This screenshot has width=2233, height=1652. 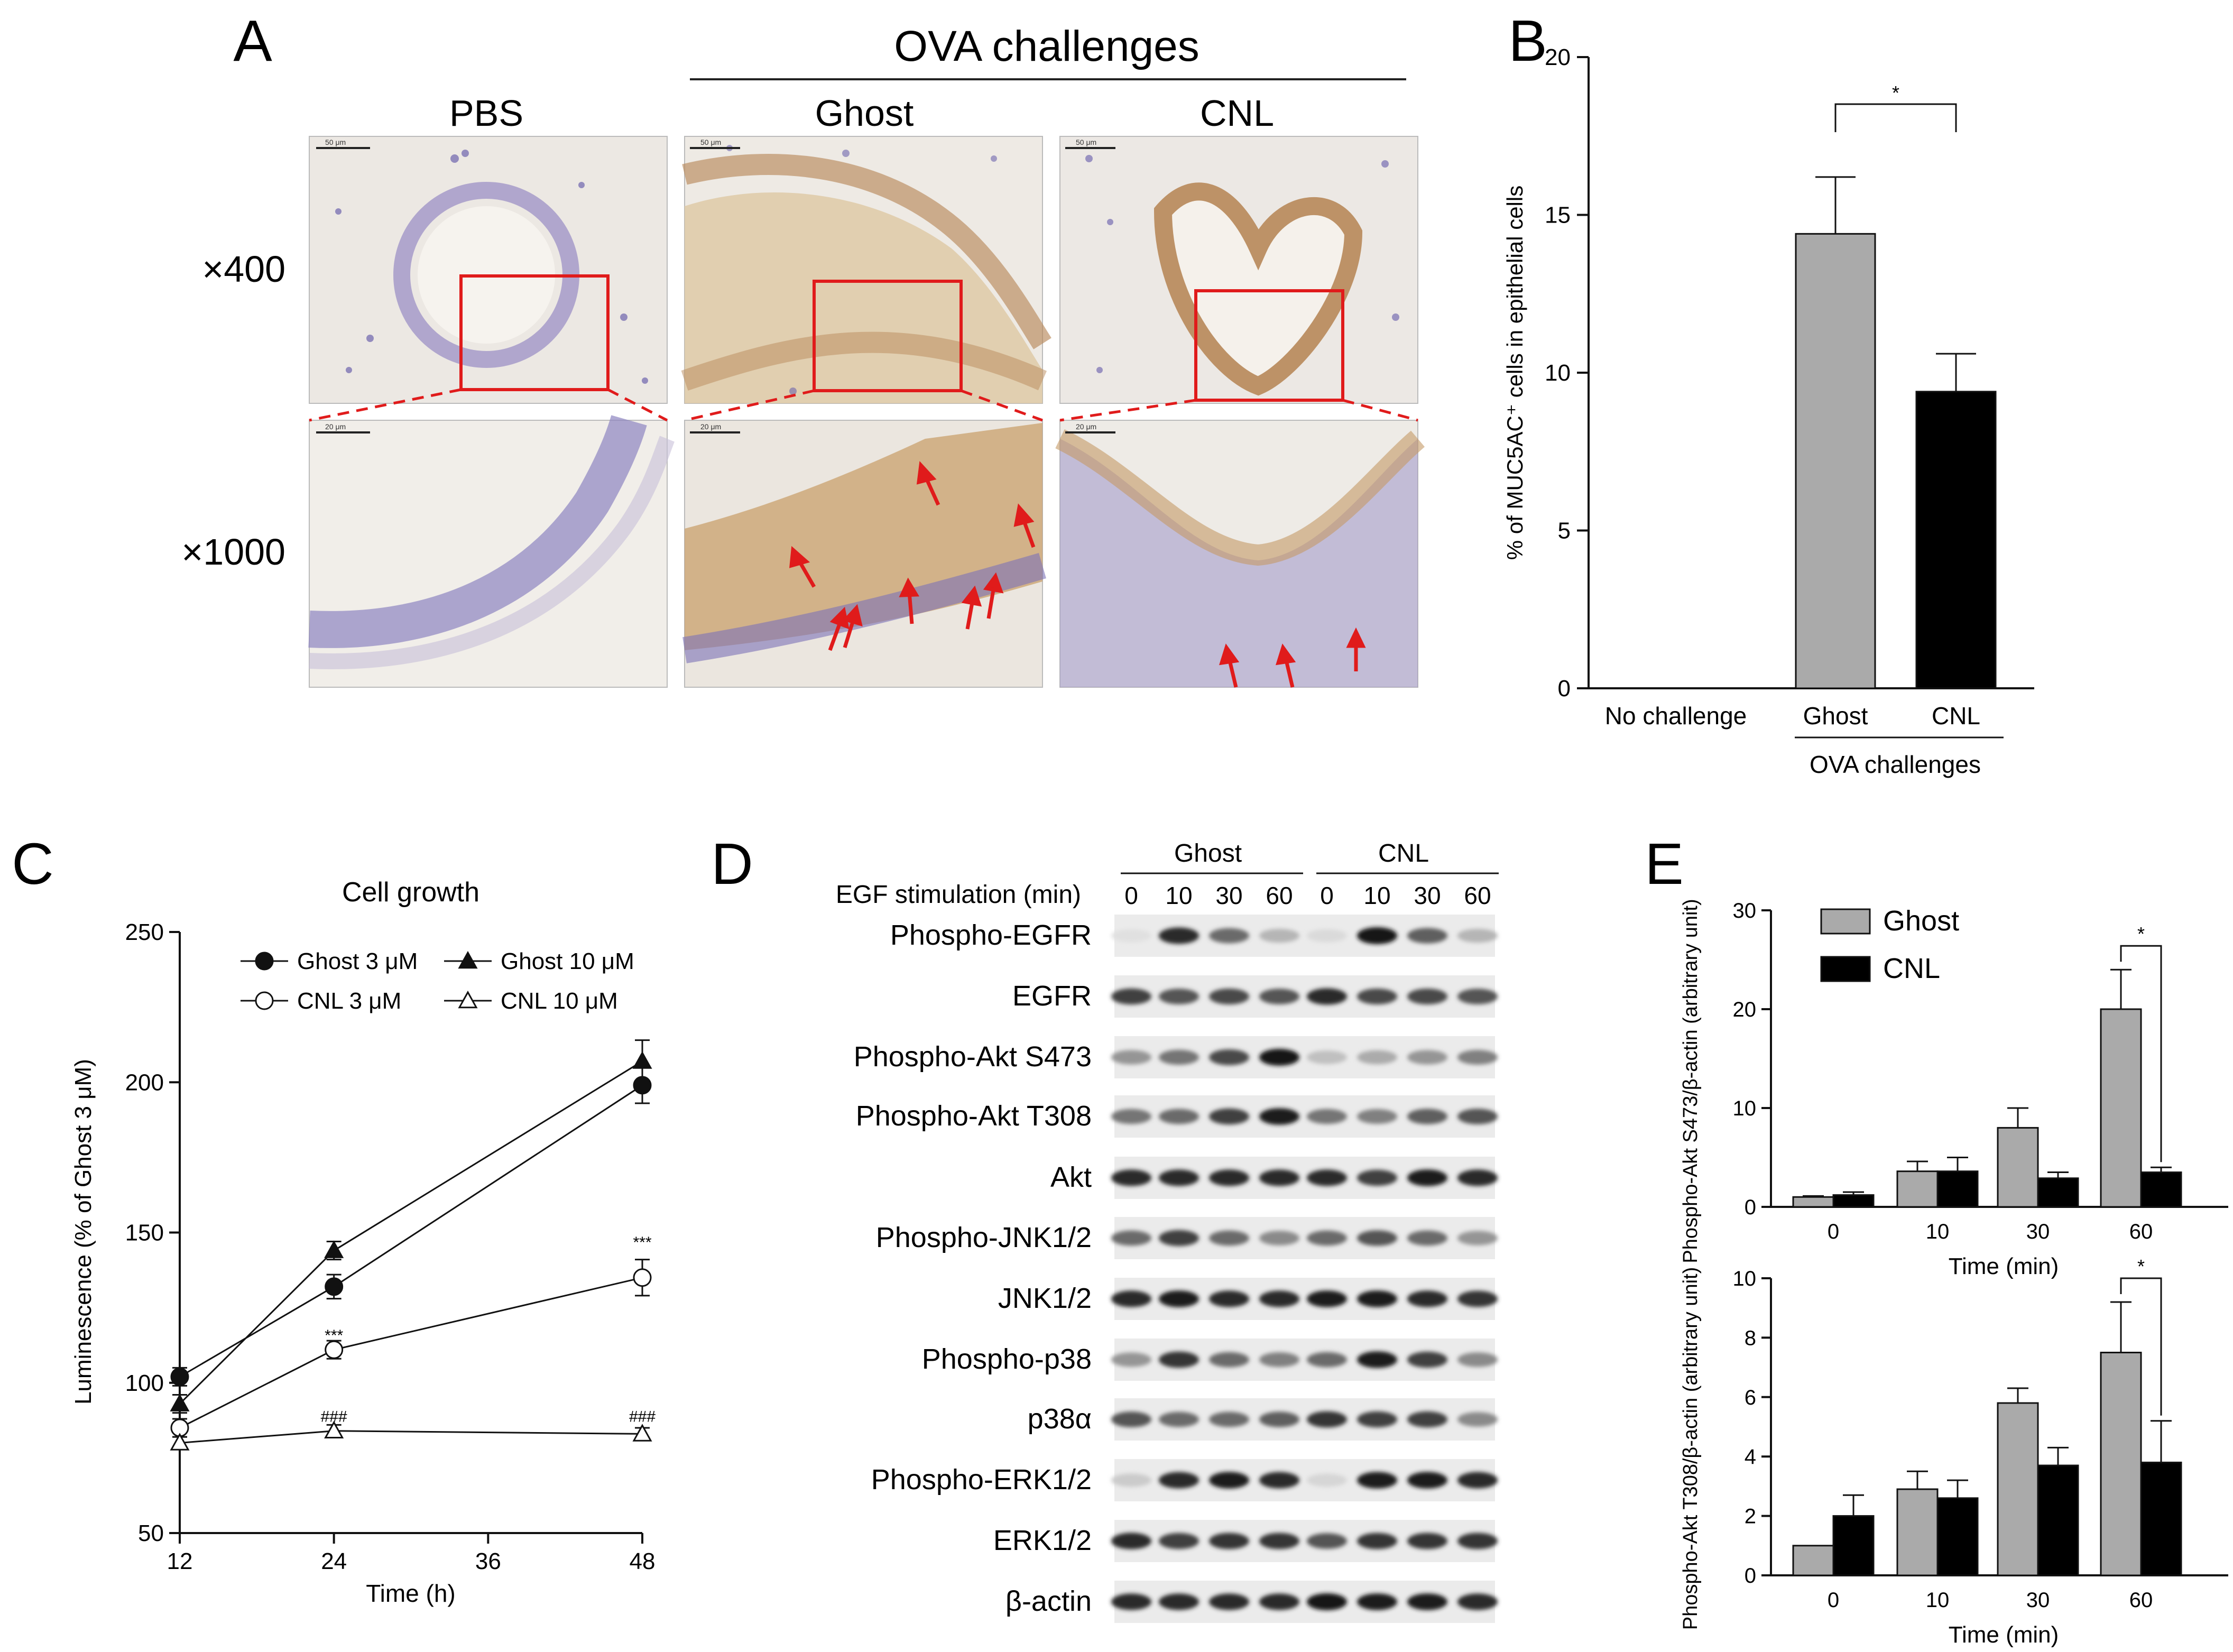 I want to click on chart-e-category-label: 0, so click(x=1833, y=1231).